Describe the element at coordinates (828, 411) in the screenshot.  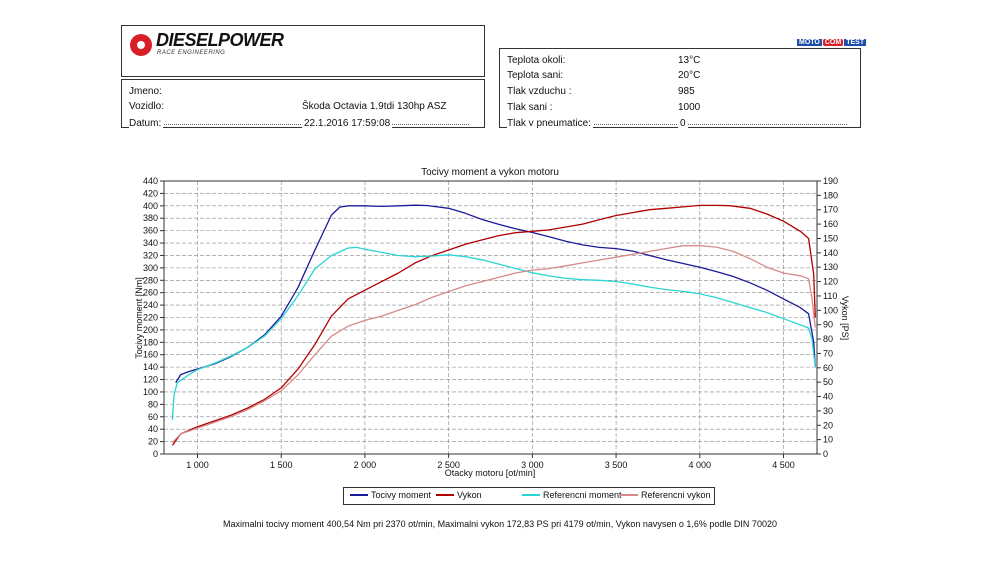
I see `y2-tick-label: 30` at that location.